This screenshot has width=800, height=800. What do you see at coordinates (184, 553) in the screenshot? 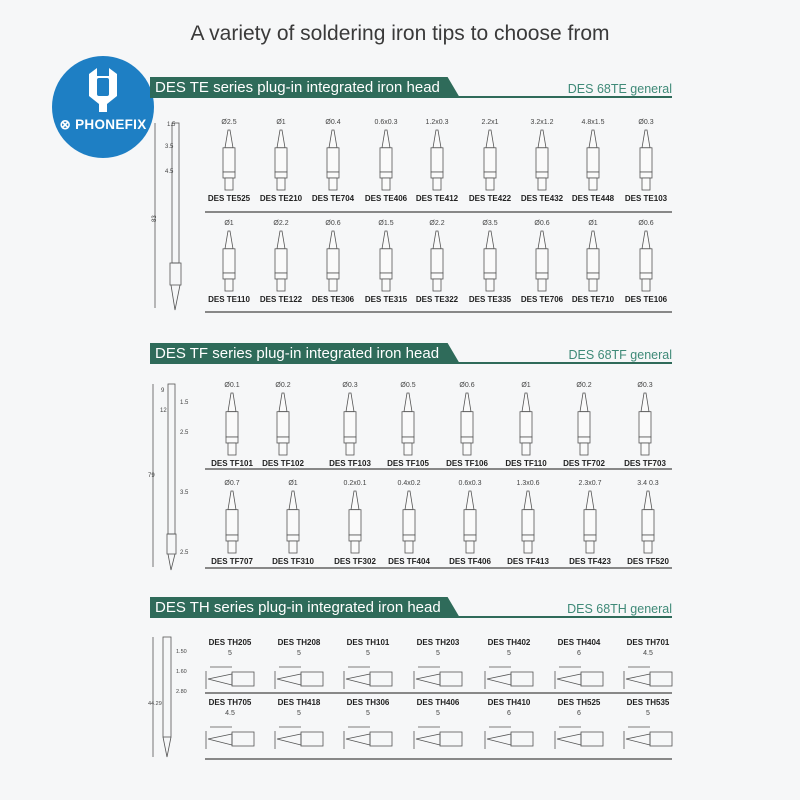
I see `handle-dim: 2.5` at bounding box center [184, 553].